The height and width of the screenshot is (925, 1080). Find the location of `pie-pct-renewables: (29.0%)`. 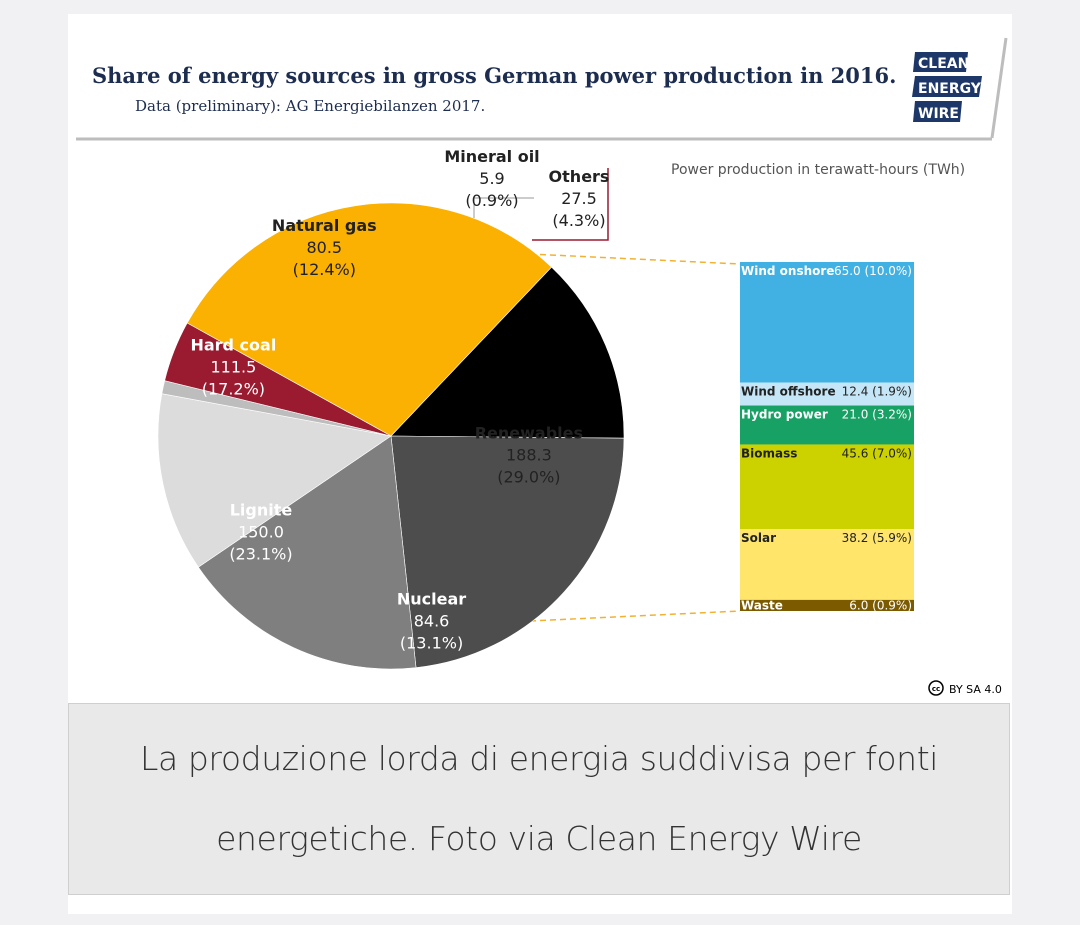

pie-pct-renewables: (29.0%) is located at coordinates (528, 476).